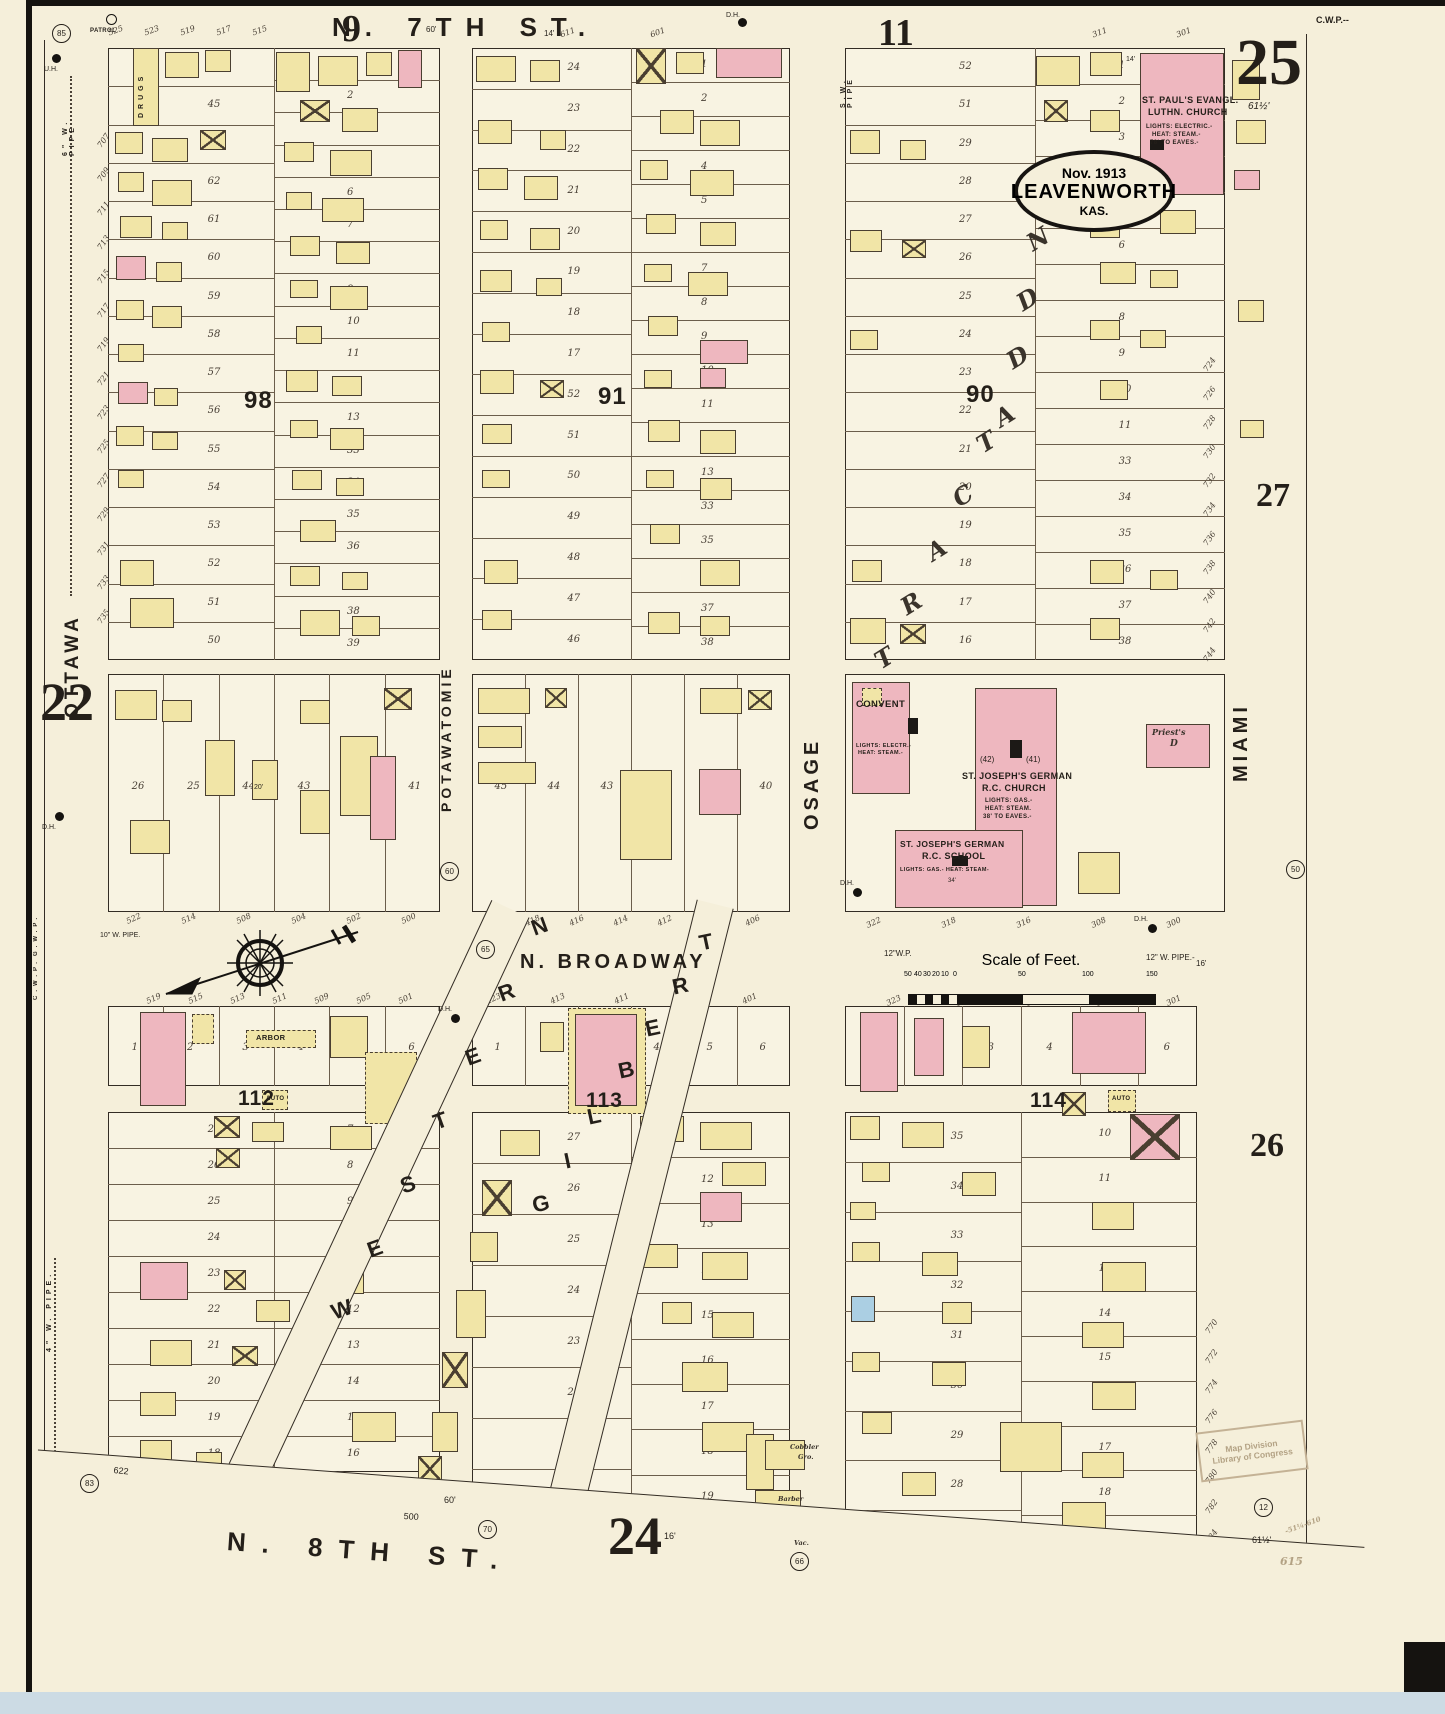  Describe the element at coordinates (214, 1345) in the screenshot. I see `lot-number: 21` at that location.